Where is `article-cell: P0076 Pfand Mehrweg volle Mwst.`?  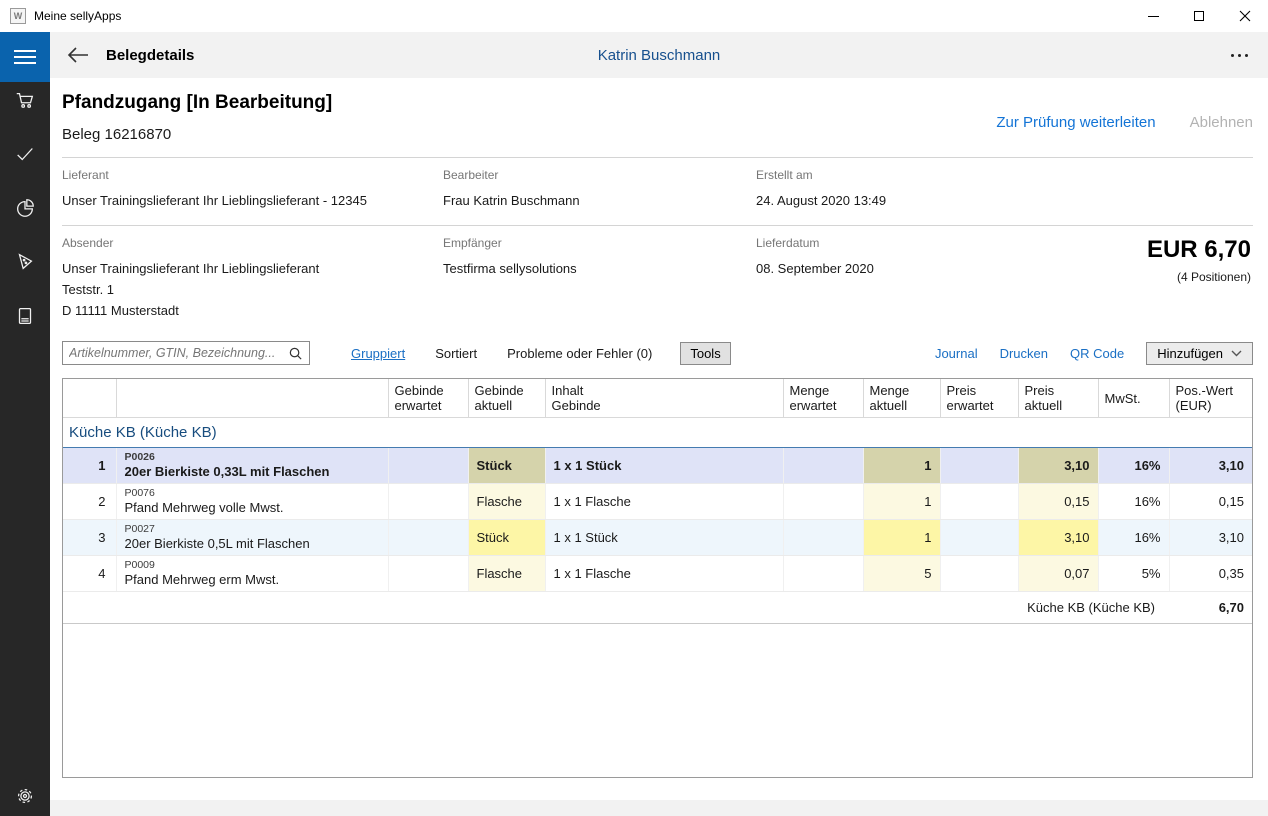
article-cell: P0076 Pfand Mehrweg volle Mwst. is located at coordinates (252, 501).